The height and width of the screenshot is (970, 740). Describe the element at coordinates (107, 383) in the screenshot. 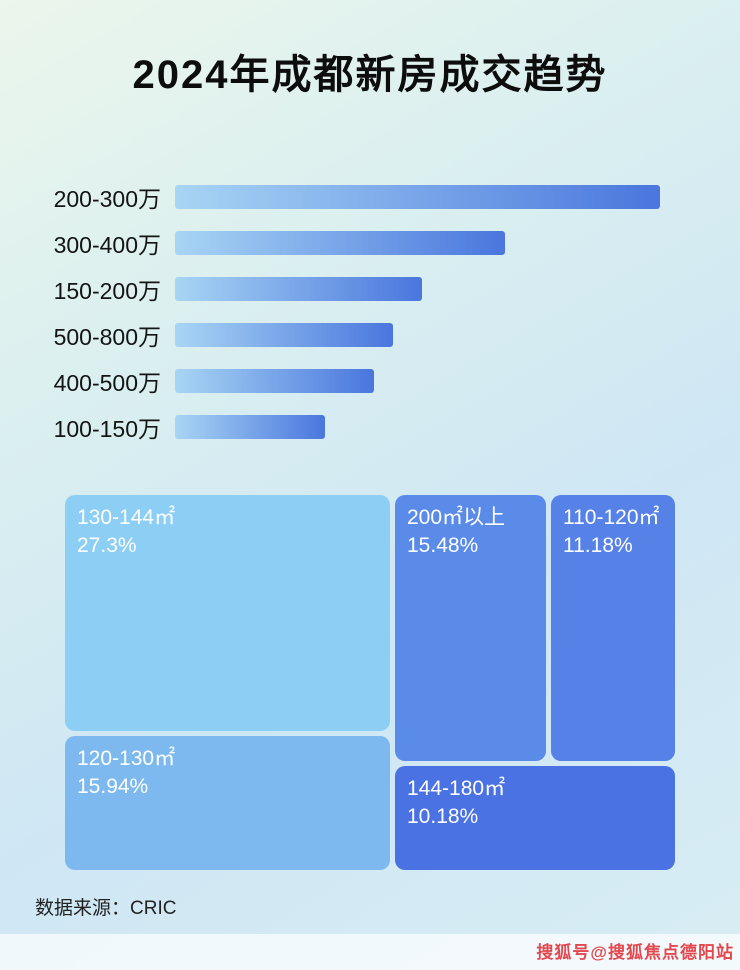

I see `bar-category-label: 400-500万` at that location.